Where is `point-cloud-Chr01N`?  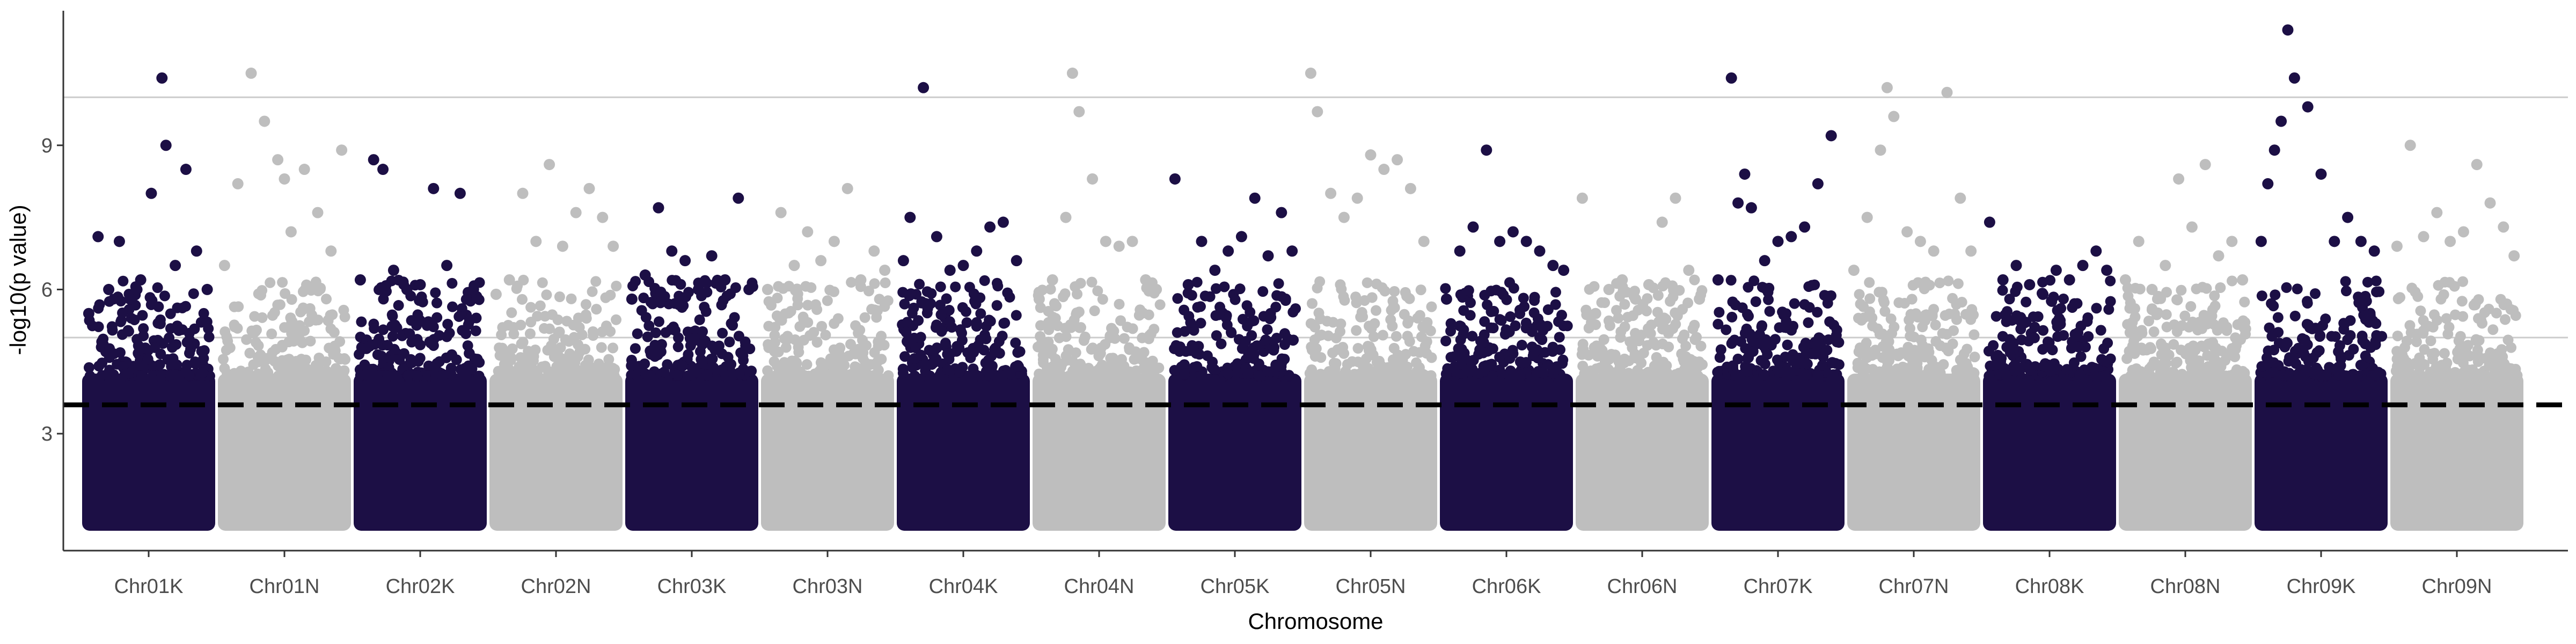
point-cloud-Chr01N is located at coordinates (284, 452).